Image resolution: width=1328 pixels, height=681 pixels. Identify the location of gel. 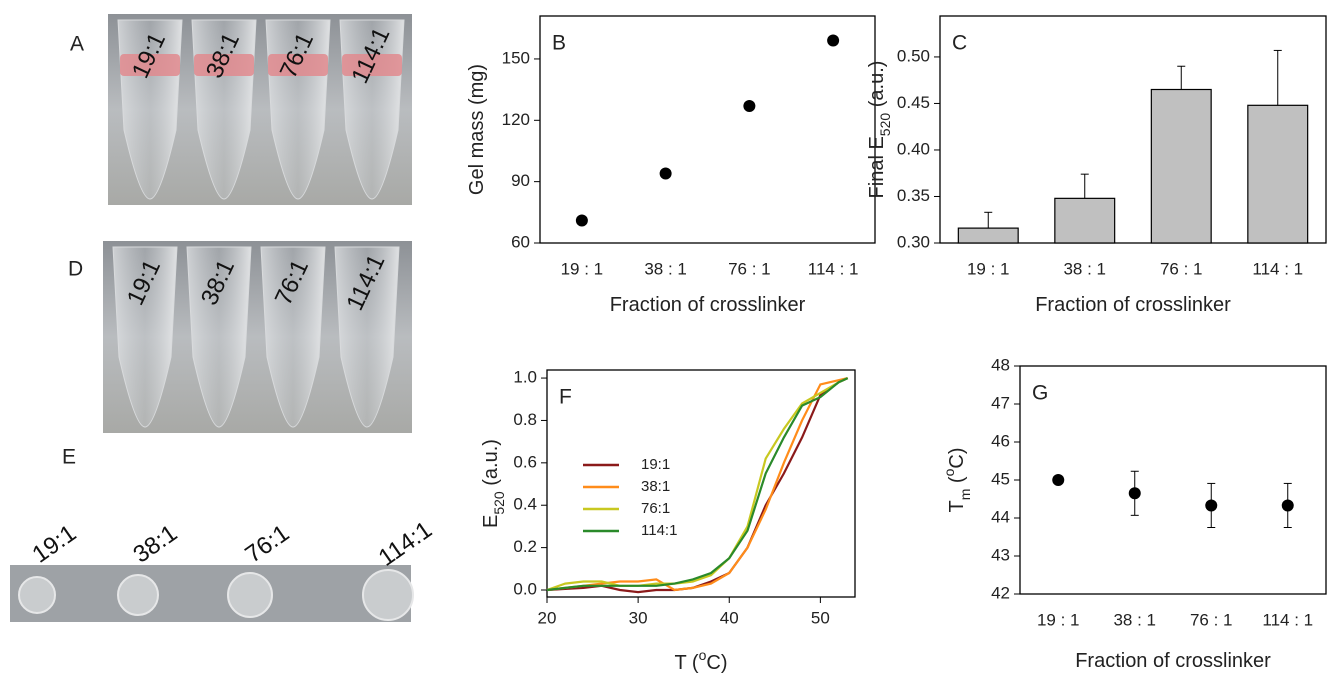
(150, 65).